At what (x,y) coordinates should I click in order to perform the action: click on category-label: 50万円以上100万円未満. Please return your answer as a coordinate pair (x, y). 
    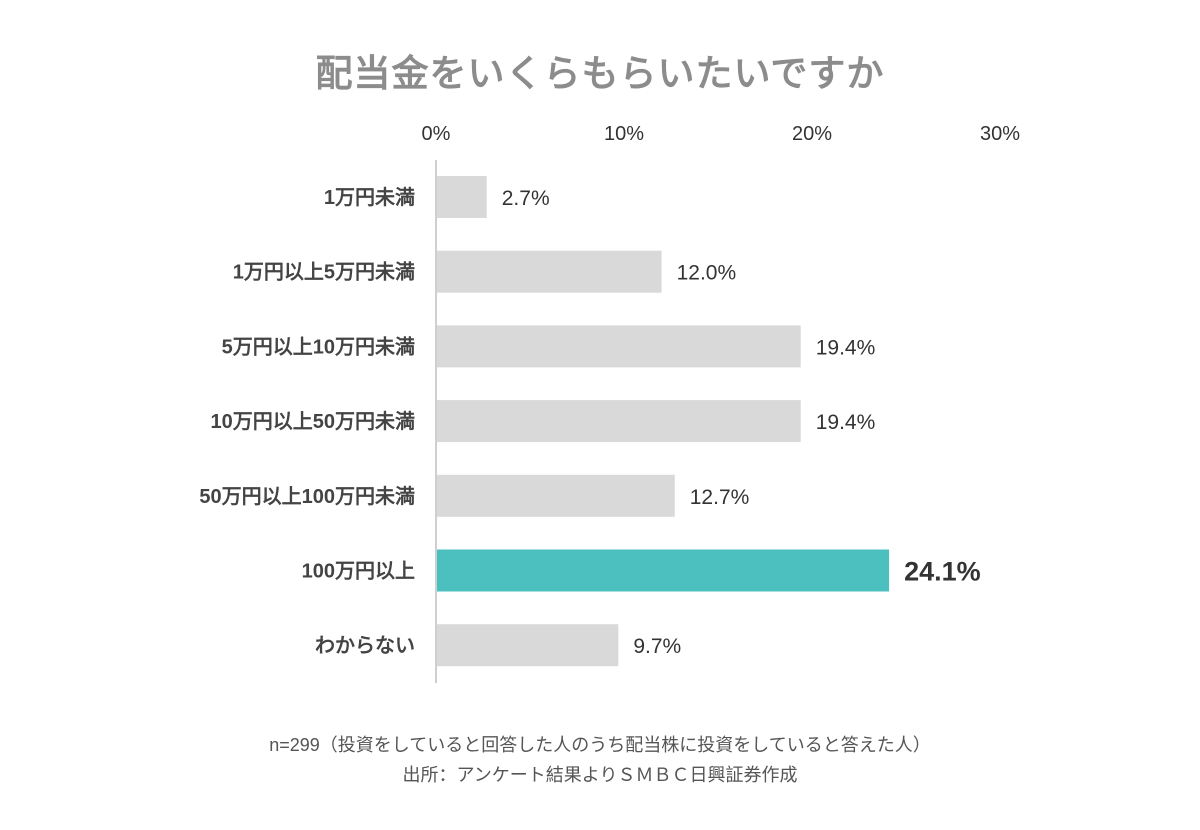
    Looking at the image, I should click on (307, 496).